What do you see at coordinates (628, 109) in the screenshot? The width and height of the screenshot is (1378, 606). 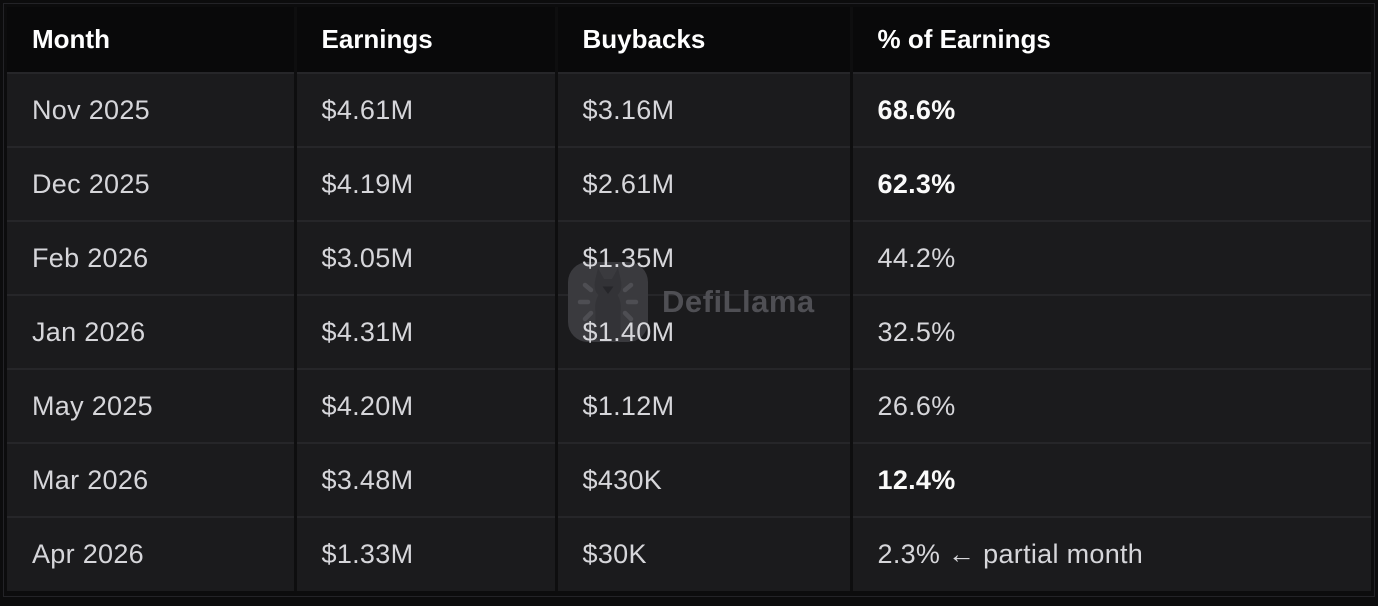 I see `cell-buybacks-text: $3.16M` at bounding box center [628, 109].